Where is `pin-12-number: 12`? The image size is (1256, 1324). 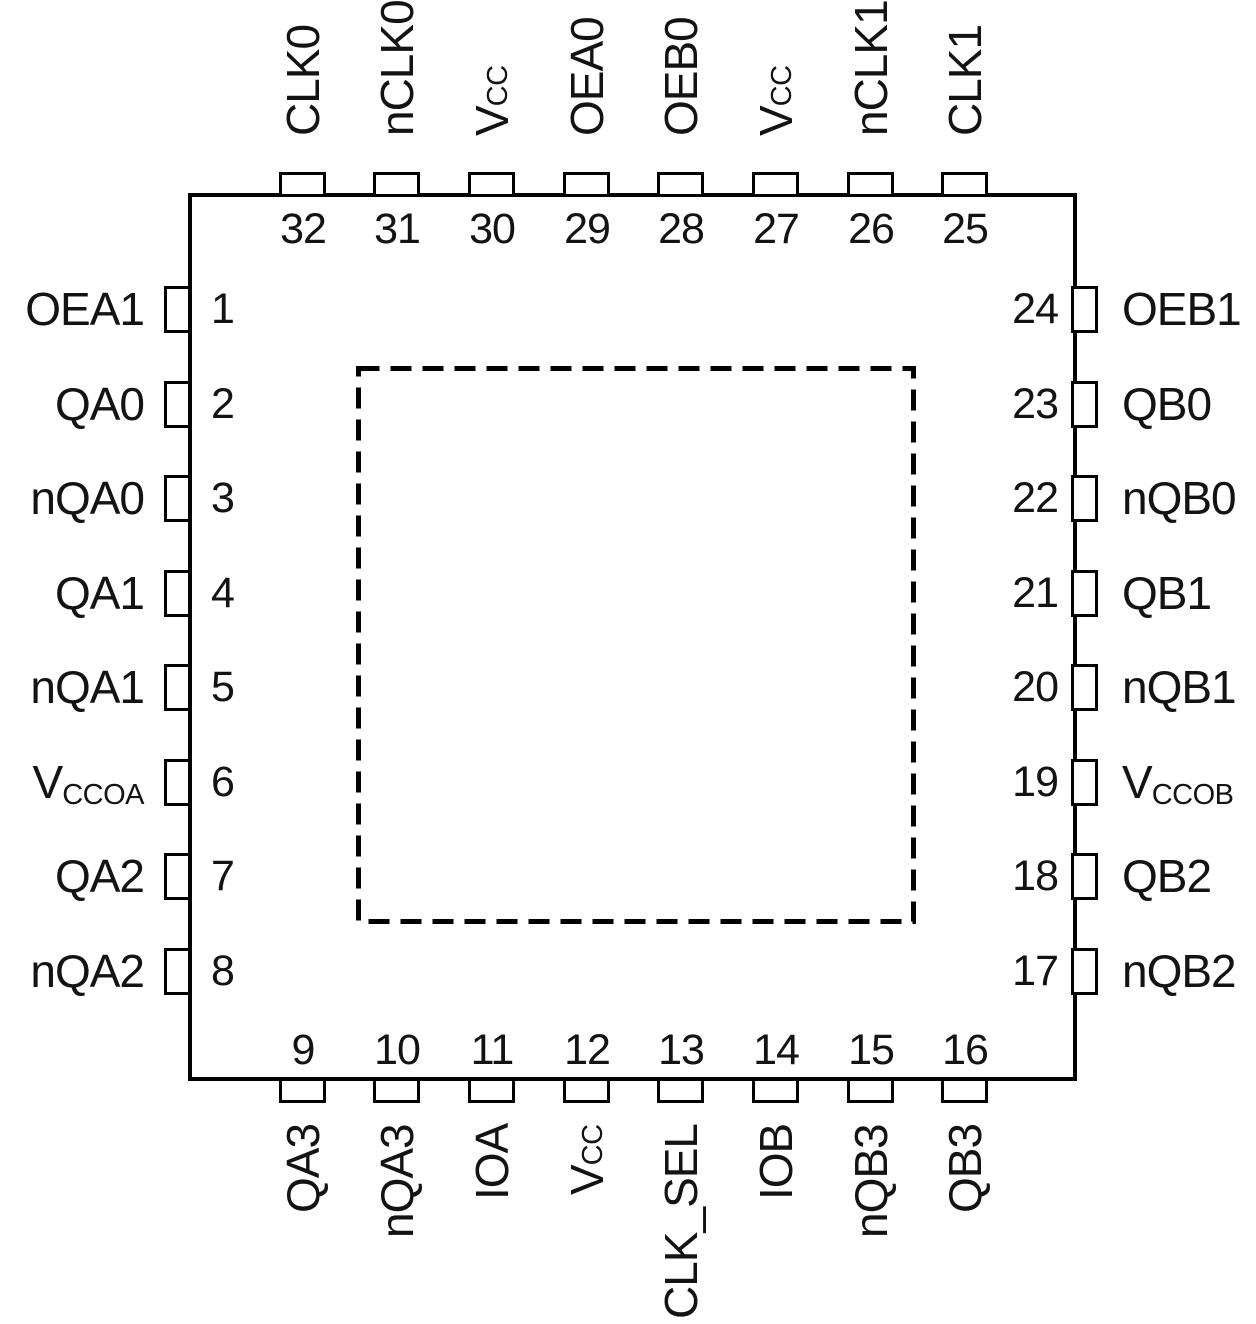
pin-12-number: 12 is located at coordinates (587, 1050).